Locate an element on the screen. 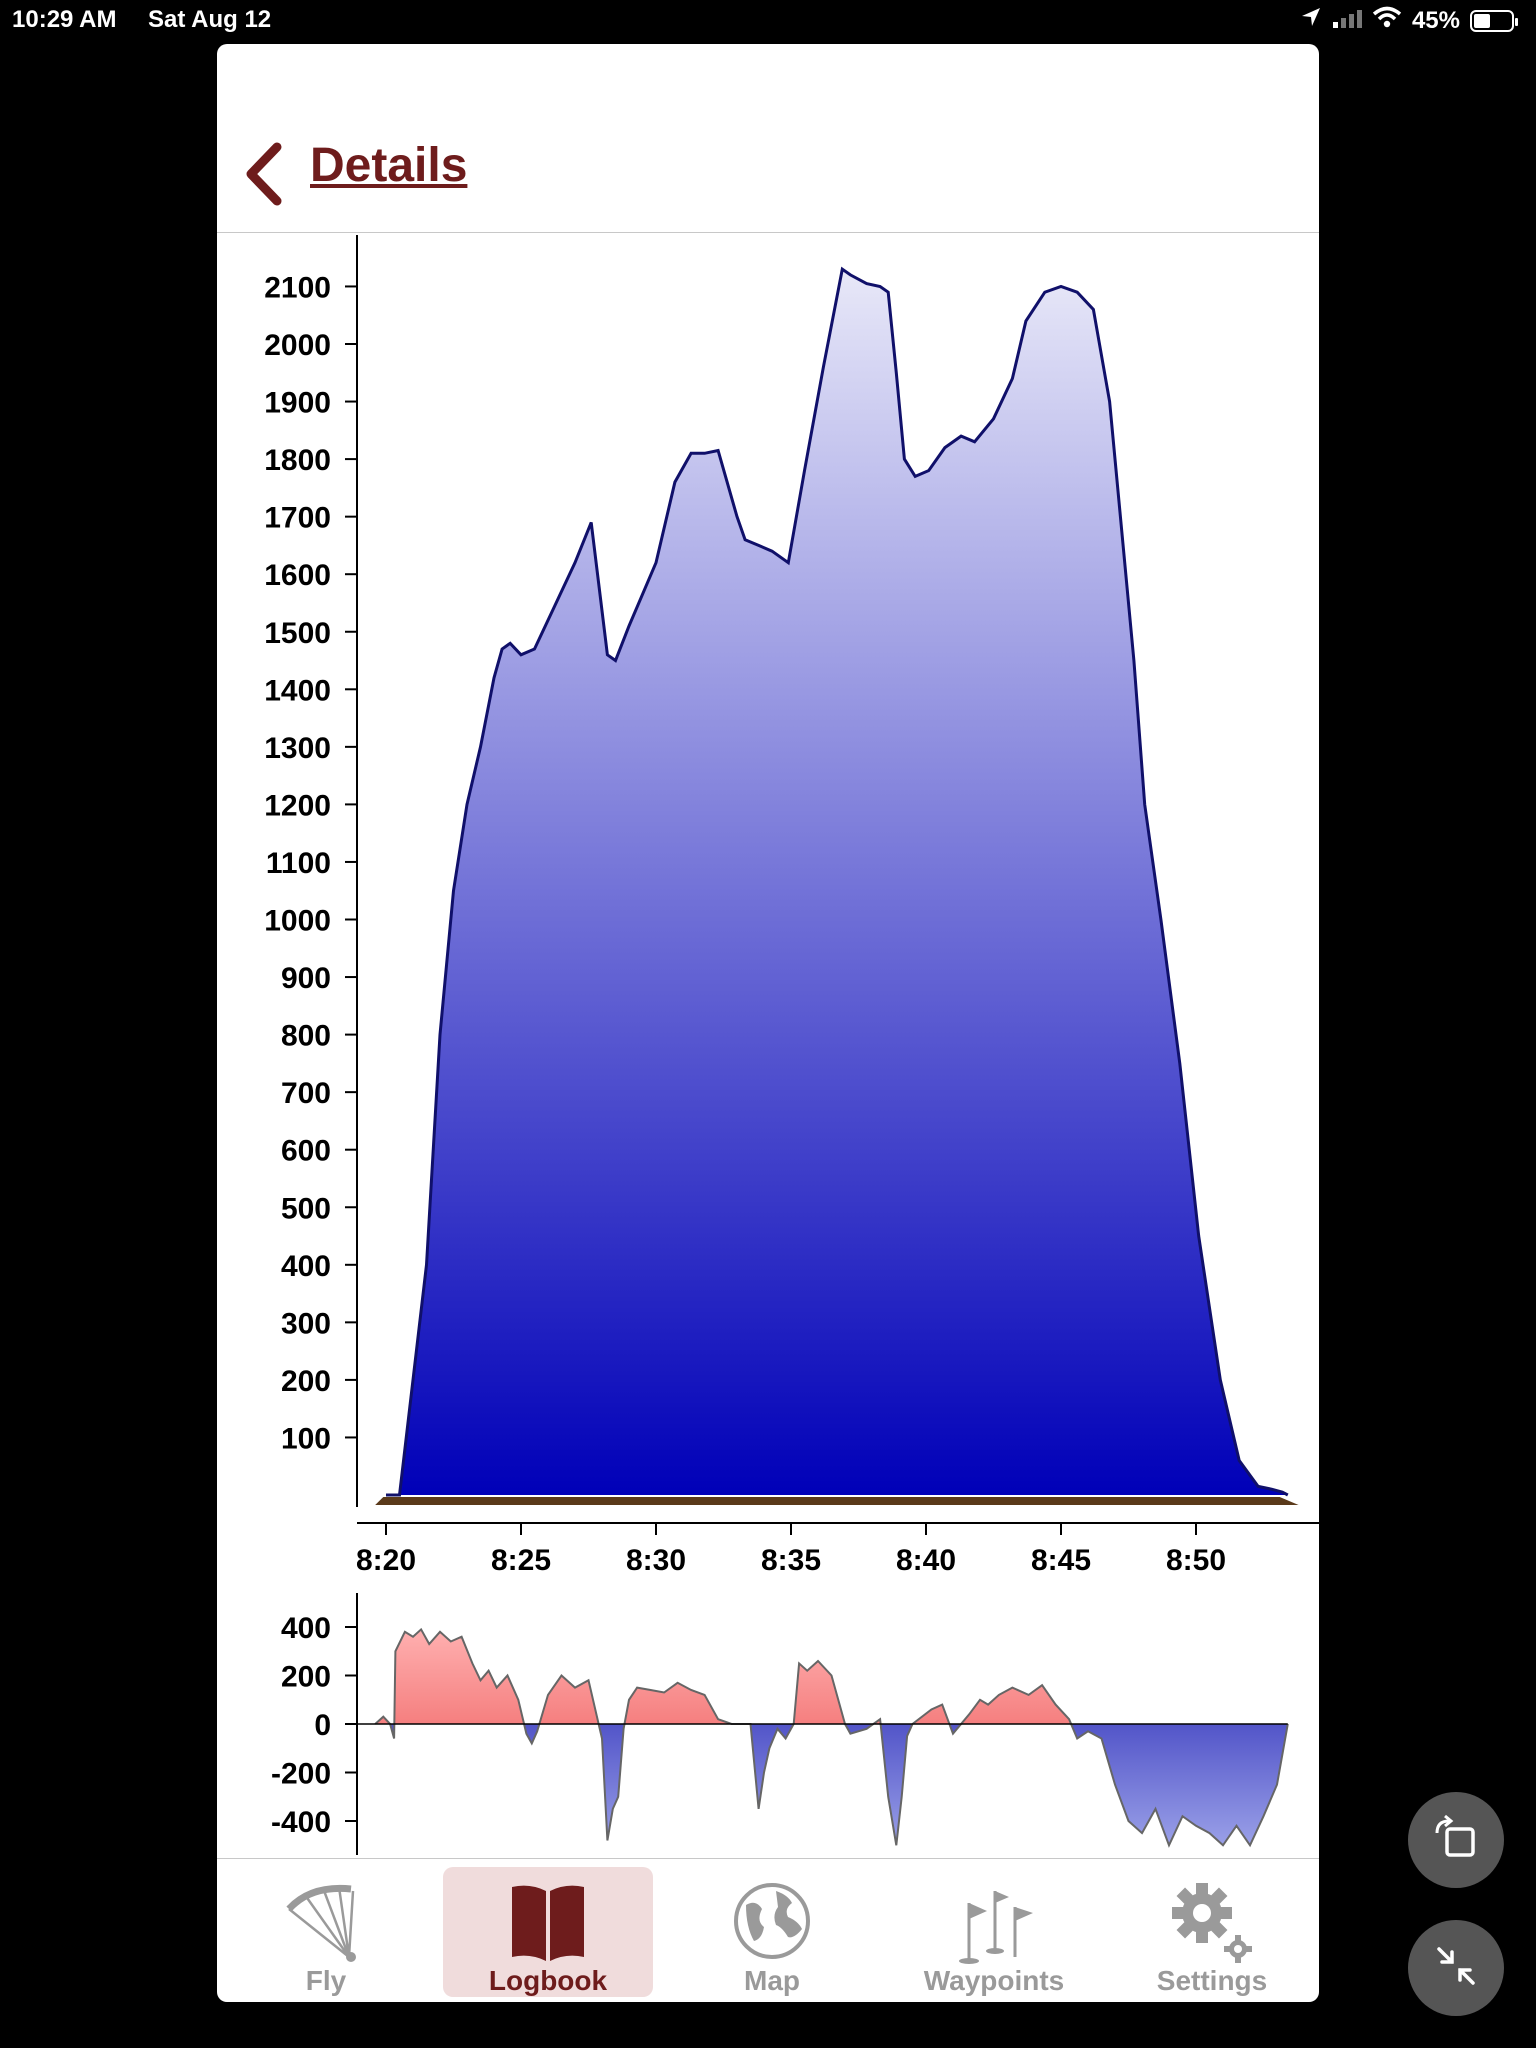  altitude-y-tick-label: 300 is located at coordinates (306, 1323).